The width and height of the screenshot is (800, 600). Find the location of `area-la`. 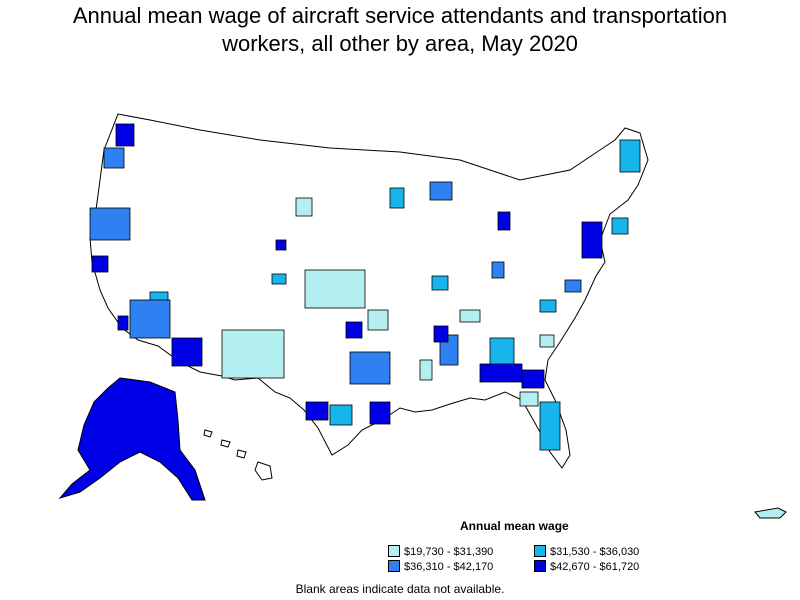

area-la is located at coordinates (370, 368).